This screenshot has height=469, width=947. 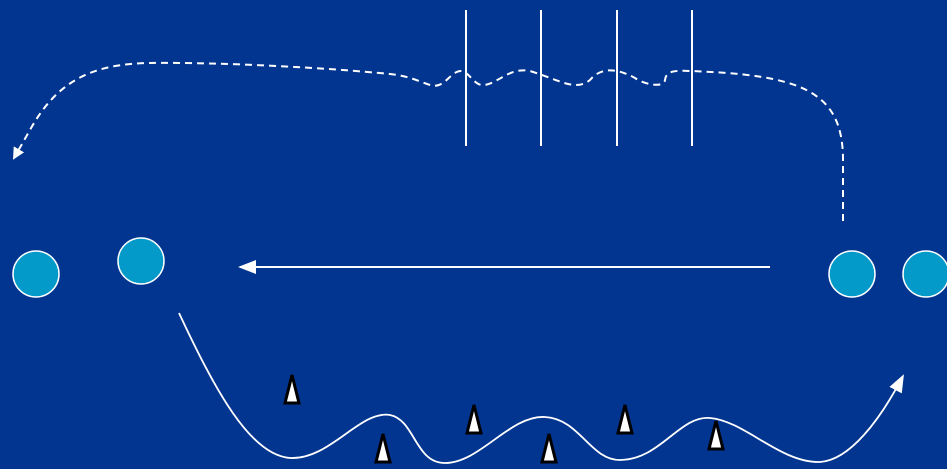 I want to click on player-left-outer, so click(x=36, y=274).